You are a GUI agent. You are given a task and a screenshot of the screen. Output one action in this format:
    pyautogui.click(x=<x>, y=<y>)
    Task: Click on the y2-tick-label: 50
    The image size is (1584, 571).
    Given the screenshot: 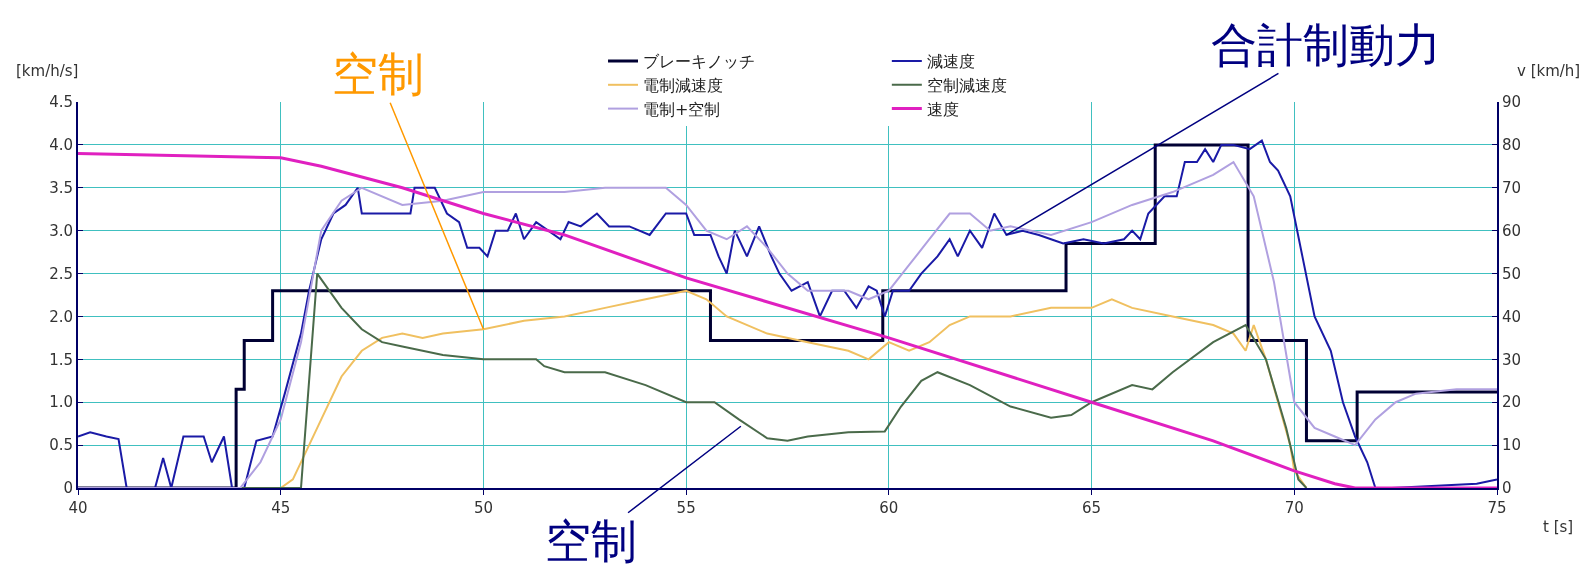 What is the action you would take?
    pyautogui.click(x=1512, y=273)
    